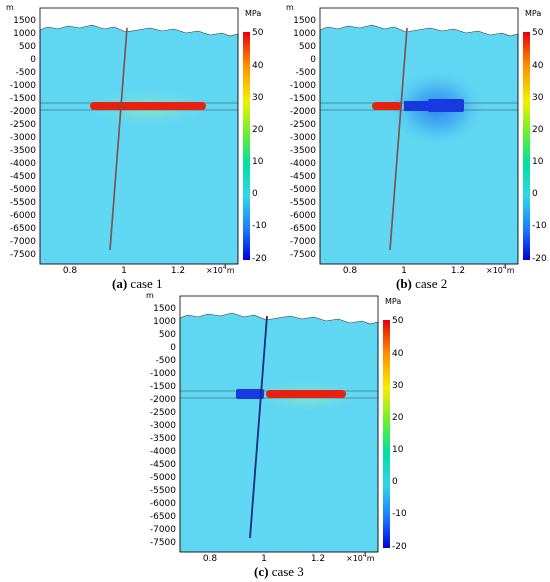  I want to click on caption-case-3: (c) case 3, so click(279, 571).